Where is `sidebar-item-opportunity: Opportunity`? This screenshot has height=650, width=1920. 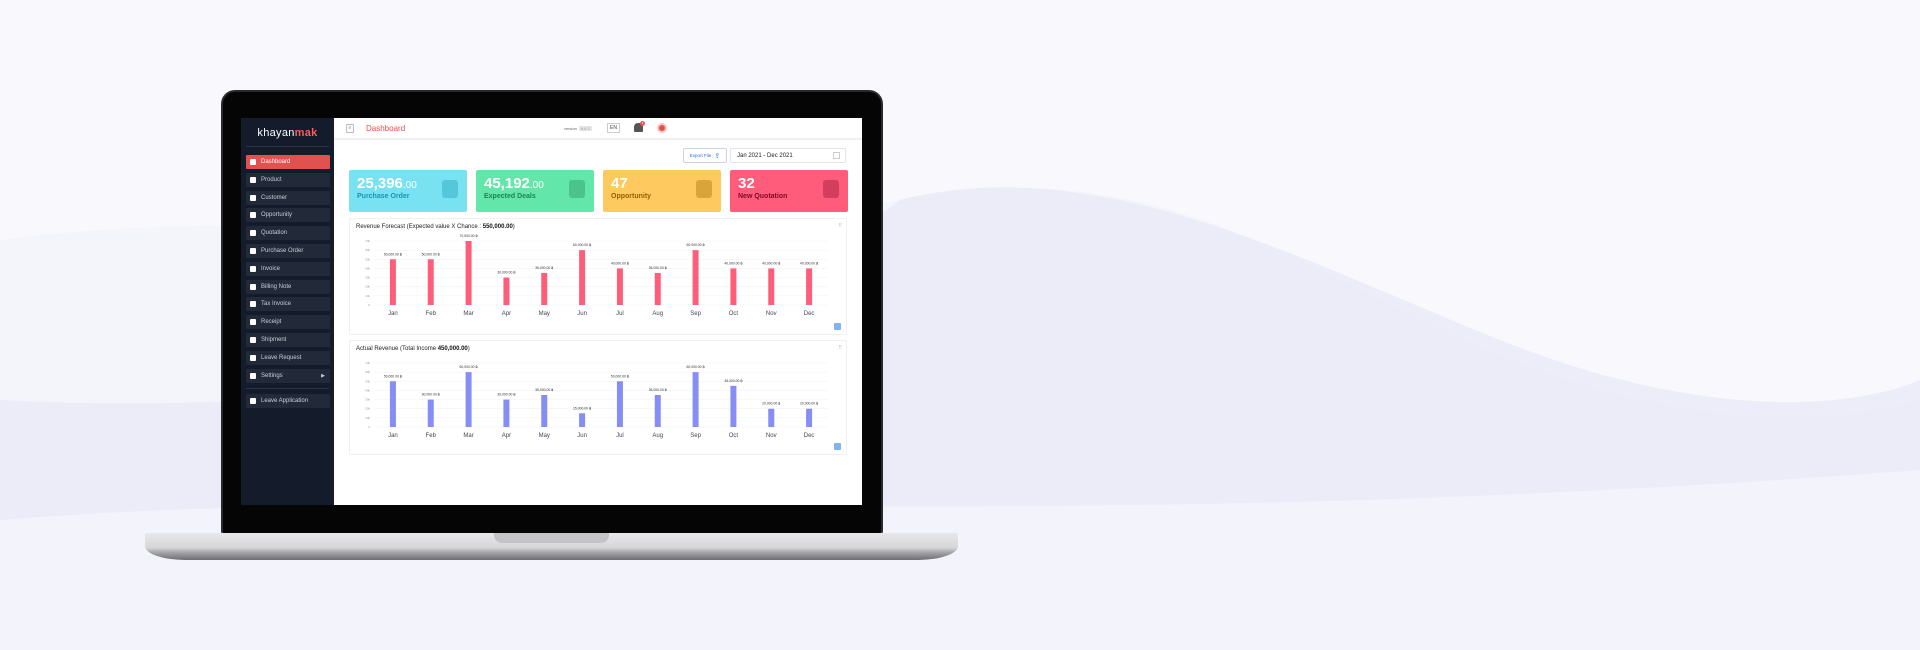
sidebar-item-opportunity: Opportunity is located at coordinates (288, 215).